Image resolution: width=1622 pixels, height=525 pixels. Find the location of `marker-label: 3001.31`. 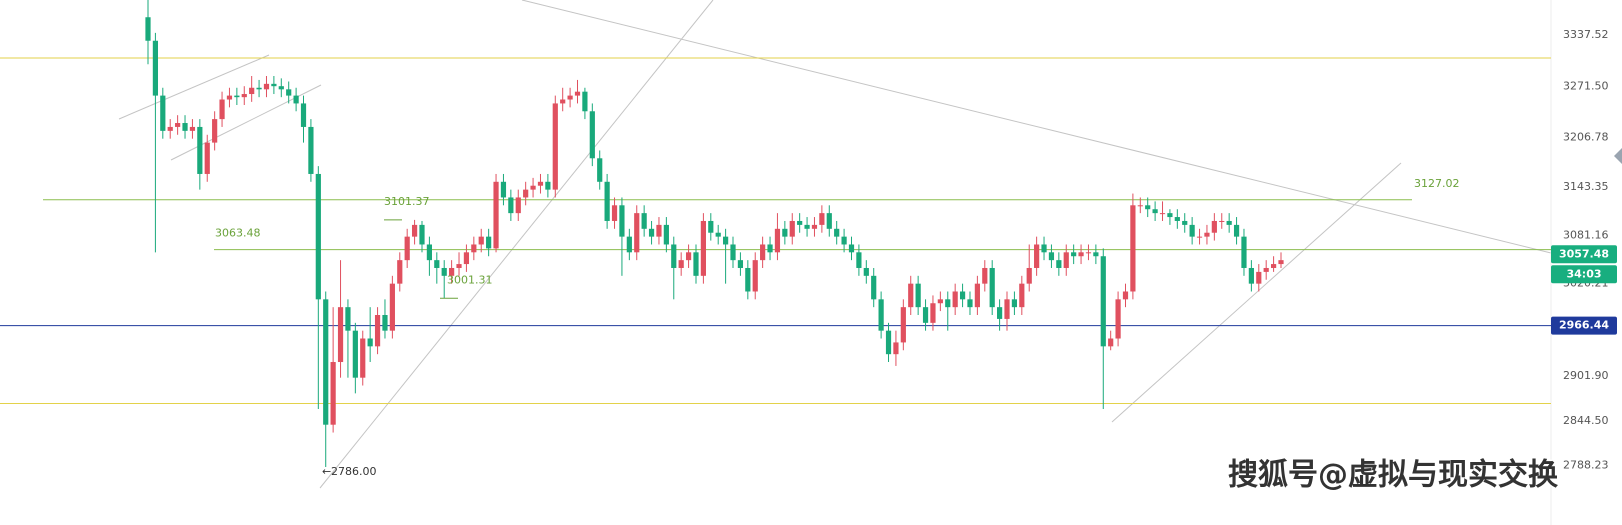

marker-label: 3001.31 is located at coordinates (470, 279).